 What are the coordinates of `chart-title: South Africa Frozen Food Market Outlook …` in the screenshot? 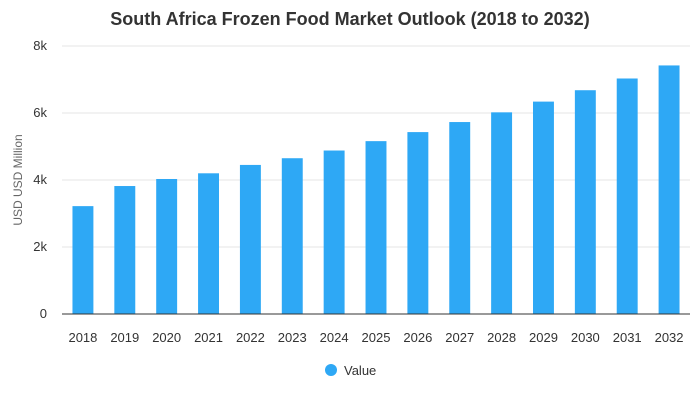 It's located at (349, 19).